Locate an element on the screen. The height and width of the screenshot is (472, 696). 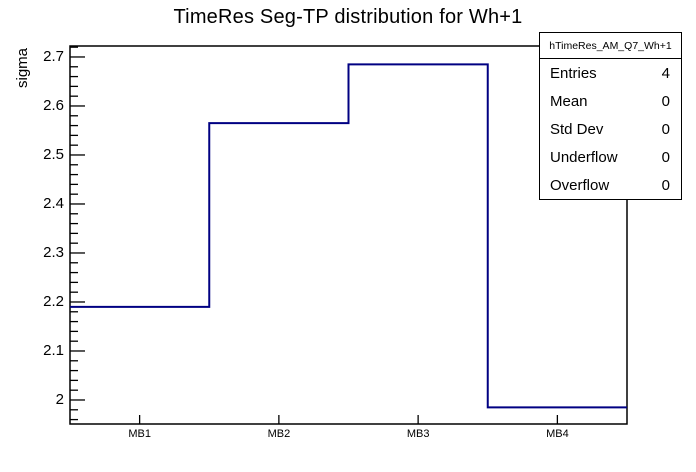
y-tick-label: 2 is located at coordinates (59, 400).